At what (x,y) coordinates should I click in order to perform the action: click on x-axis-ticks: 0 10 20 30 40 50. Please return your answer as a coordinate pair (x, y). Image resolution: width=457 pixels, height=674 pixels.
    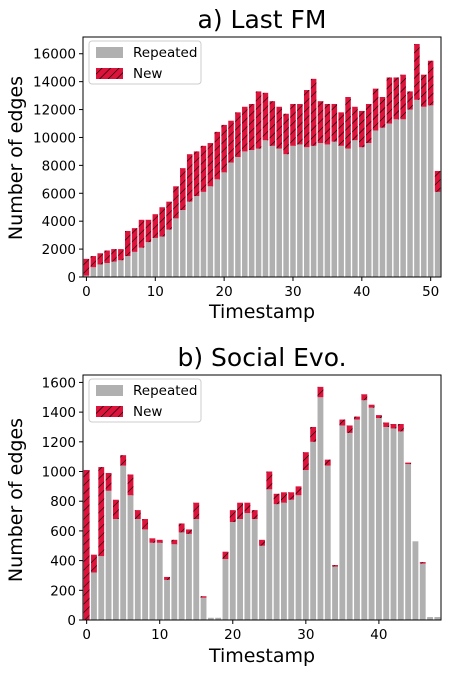
    Looking at the image, I should click on (260, 288).